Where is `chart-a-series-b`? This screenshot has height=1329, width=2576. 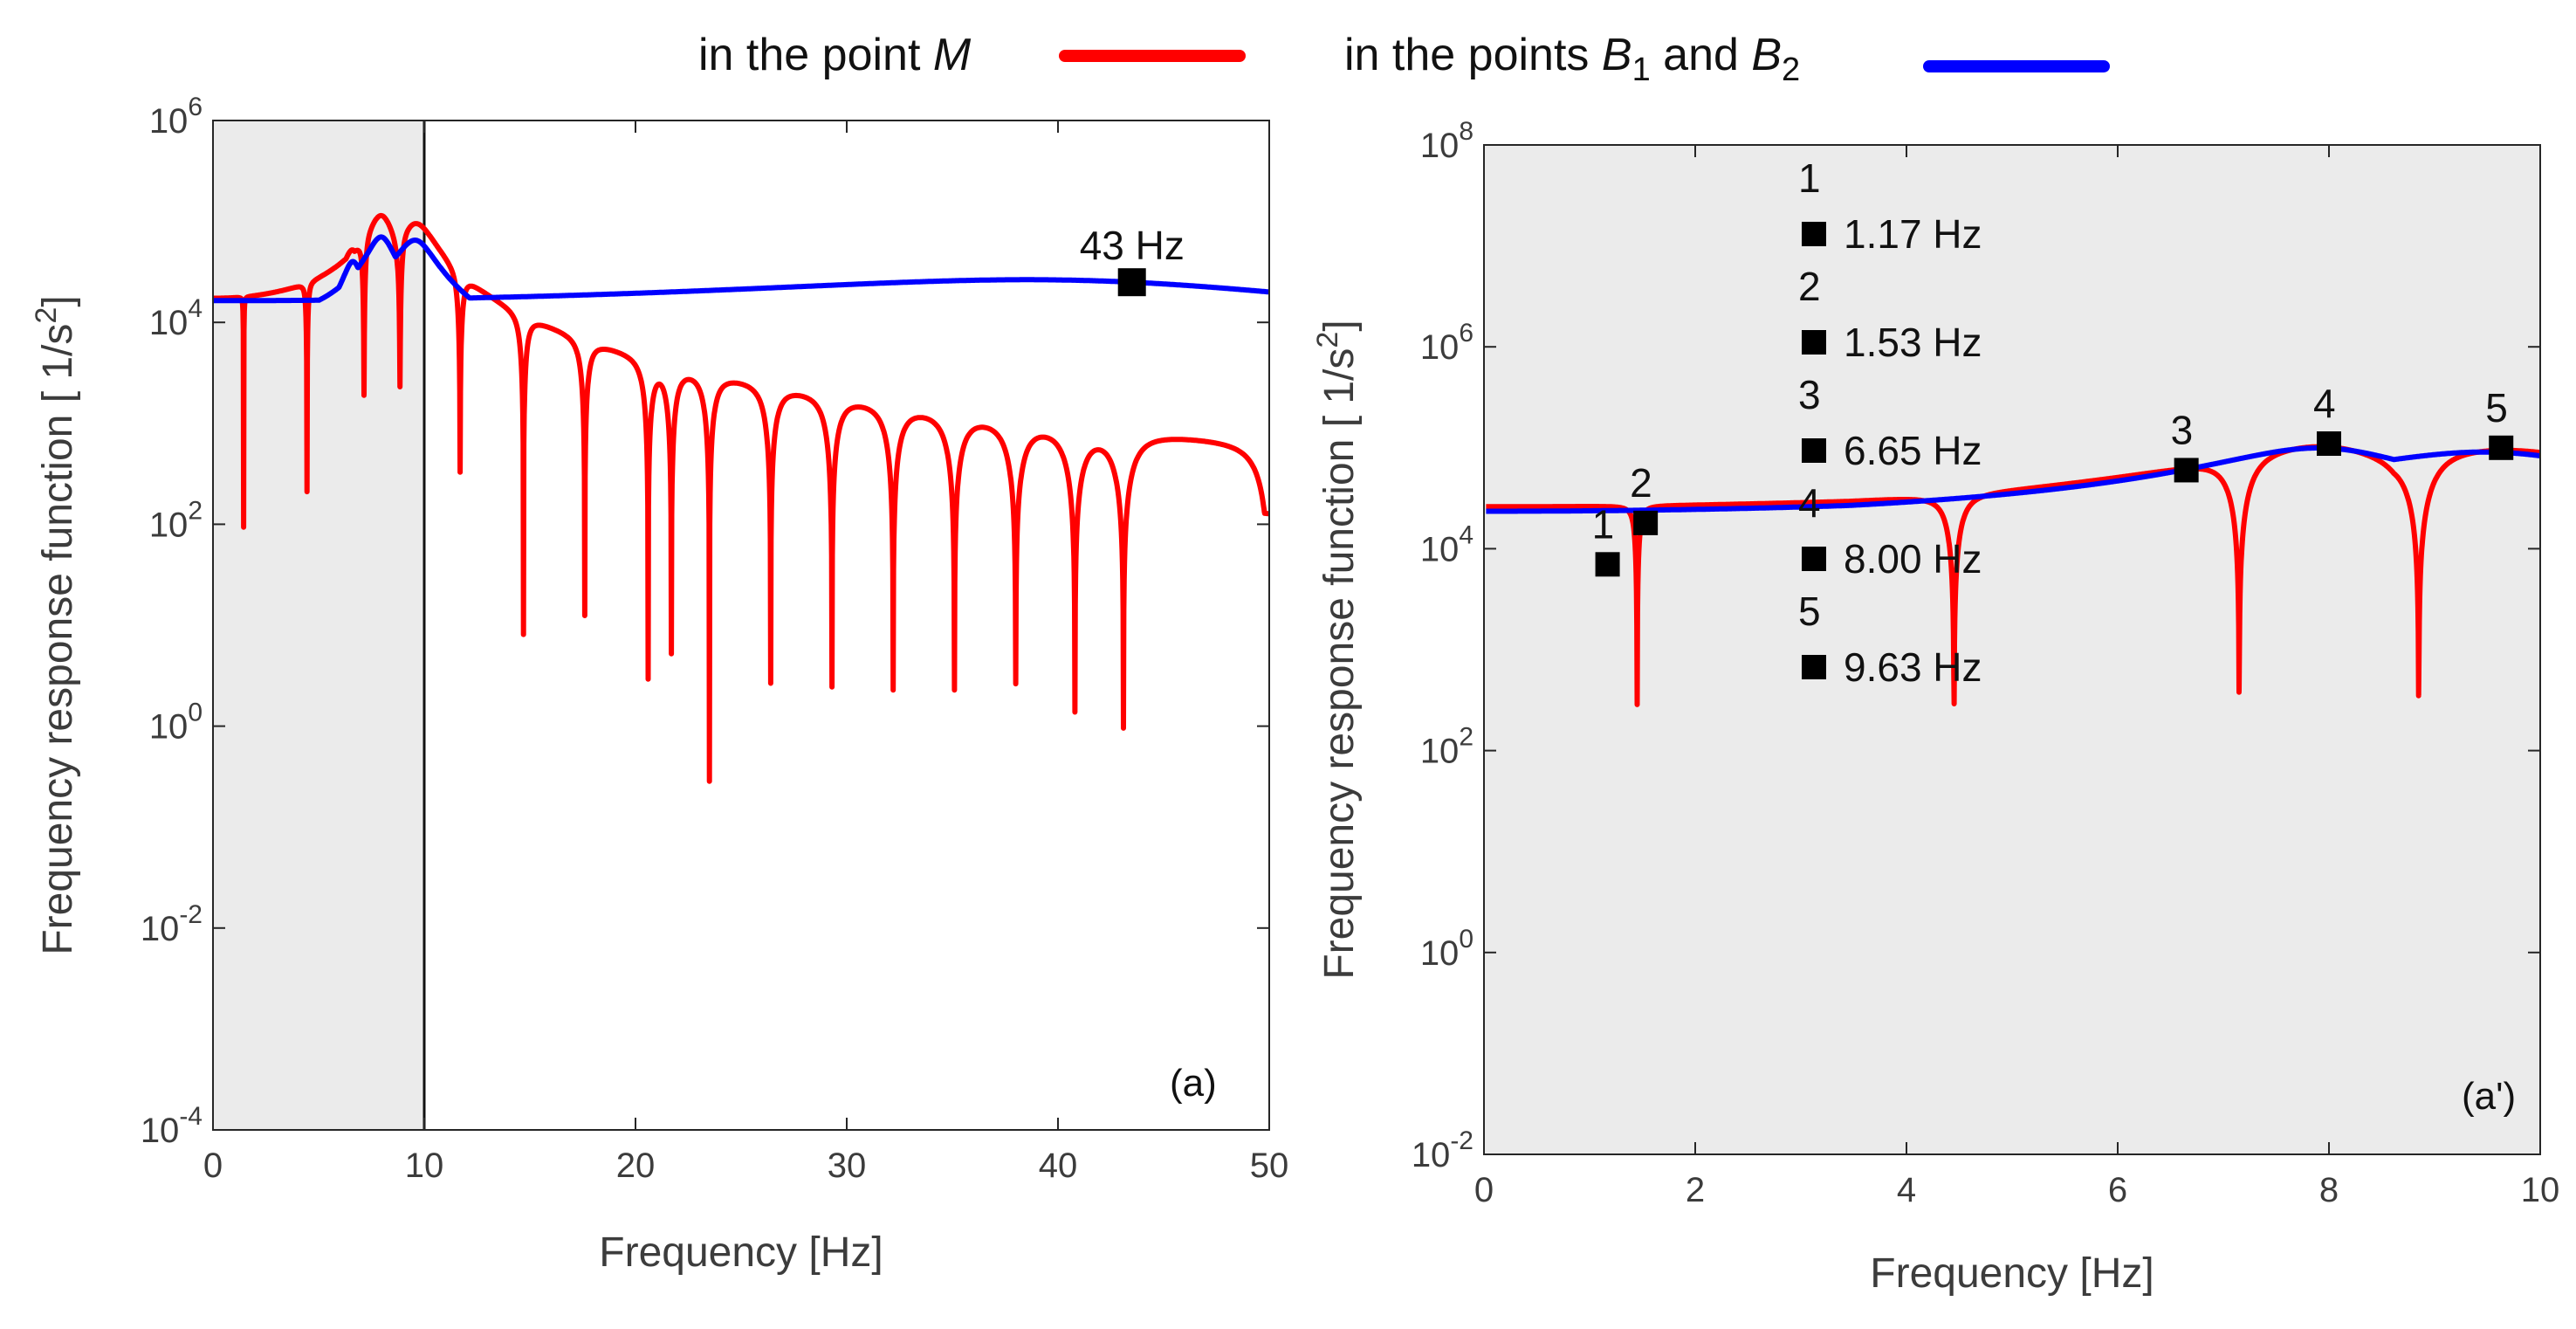 chart-a-series-b is located at coordinates (741, 269).